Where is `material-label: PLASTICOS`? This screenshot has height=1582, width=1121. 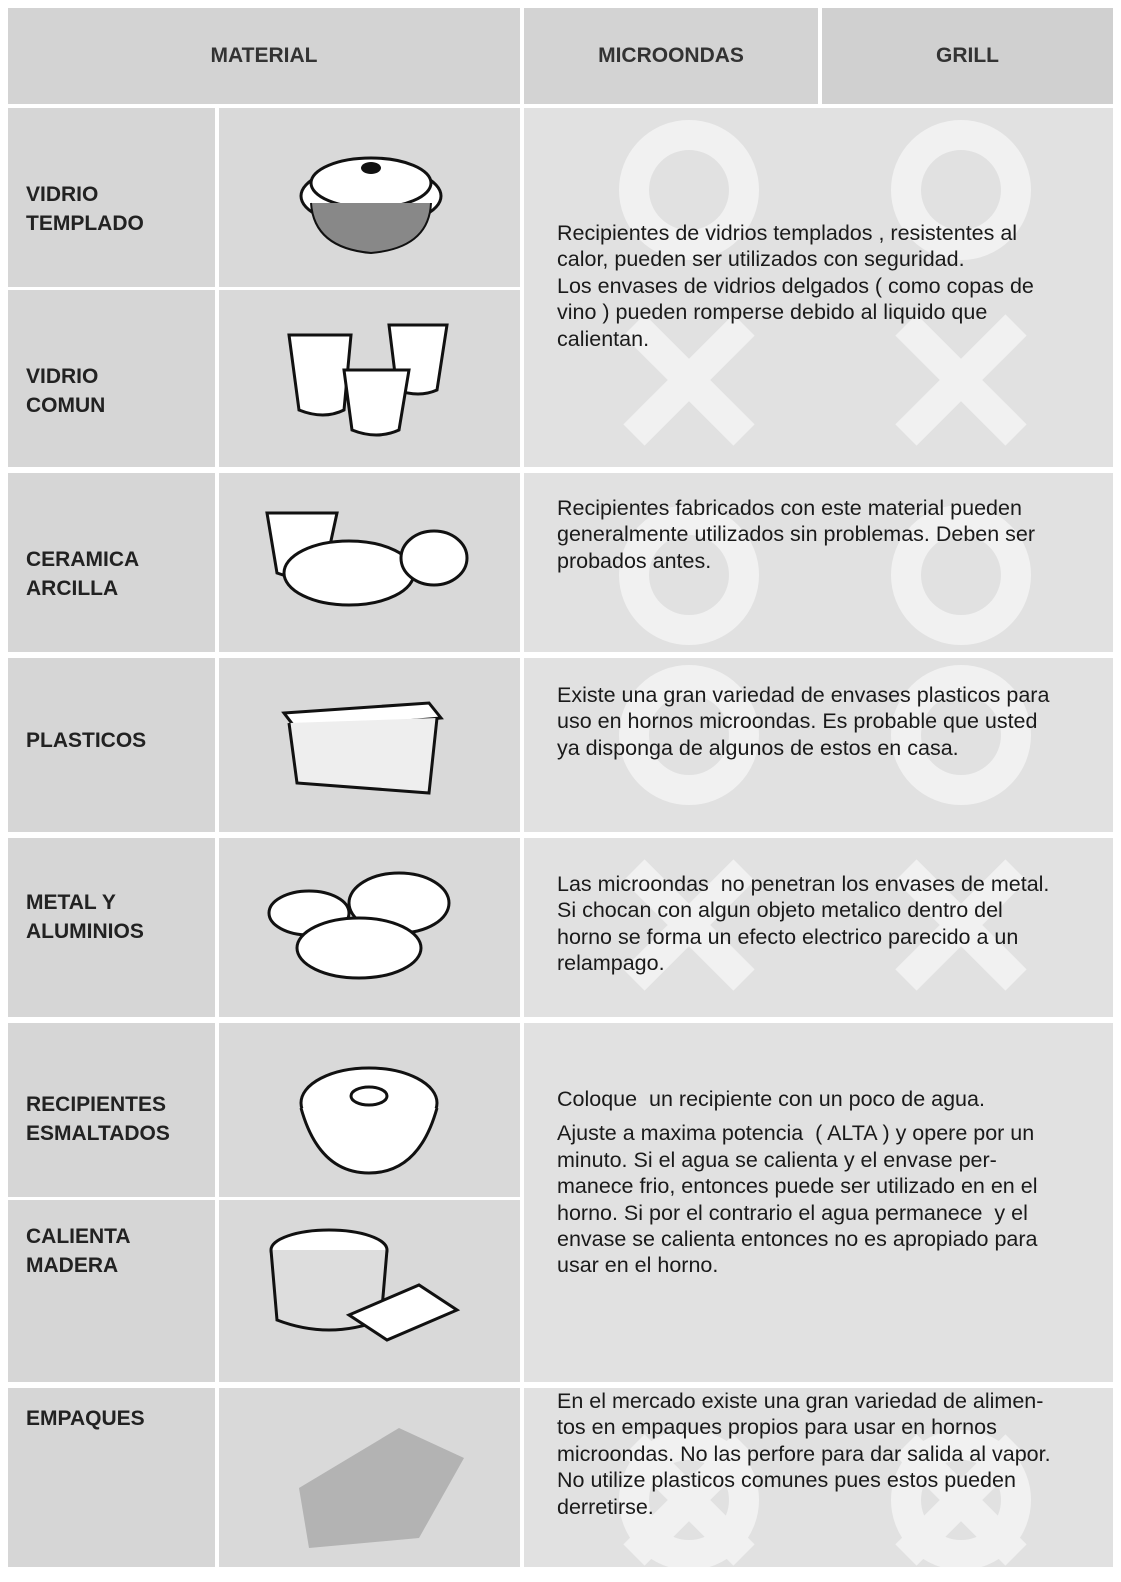
material-label: PLASTICOS is located at coordinates (86, 740).